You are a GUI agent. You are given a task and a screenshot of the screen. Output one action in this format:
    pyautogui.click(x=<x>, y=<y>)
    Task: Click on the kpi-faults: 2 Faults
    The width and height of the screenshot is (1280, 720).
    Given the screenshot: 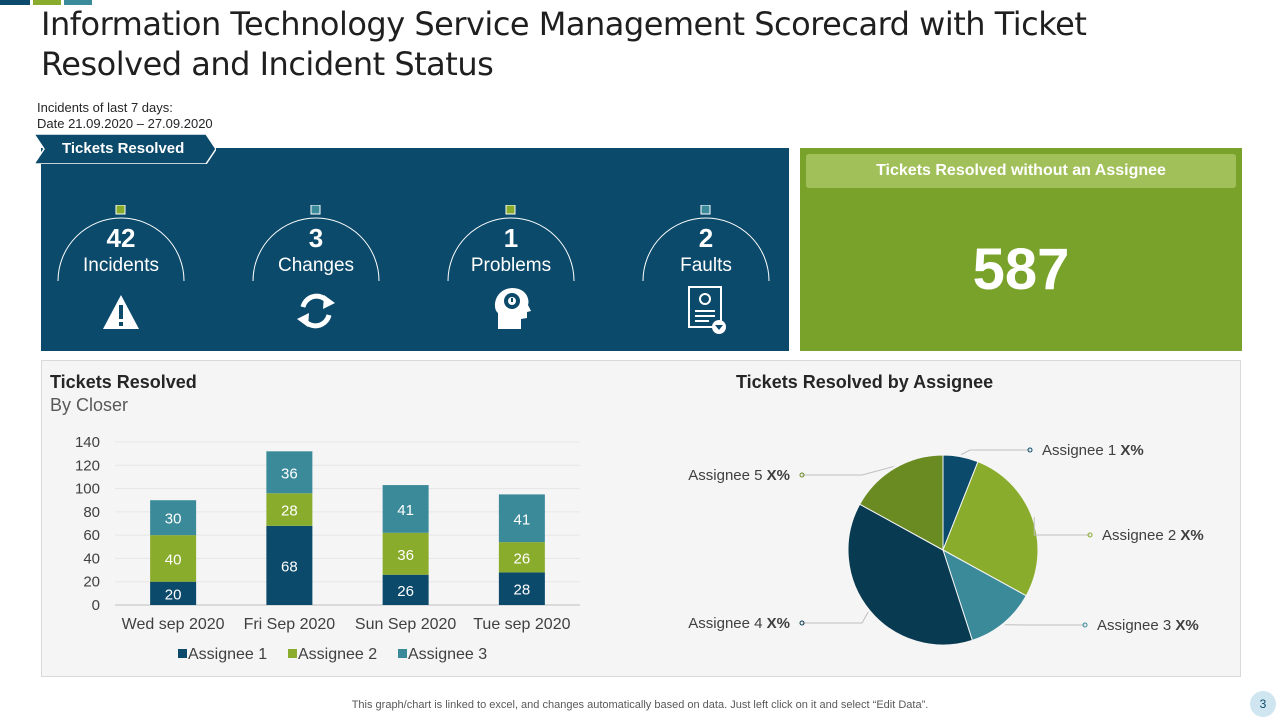 What is the action you would take?
    pyautogui.click(x=706, y=275)
    